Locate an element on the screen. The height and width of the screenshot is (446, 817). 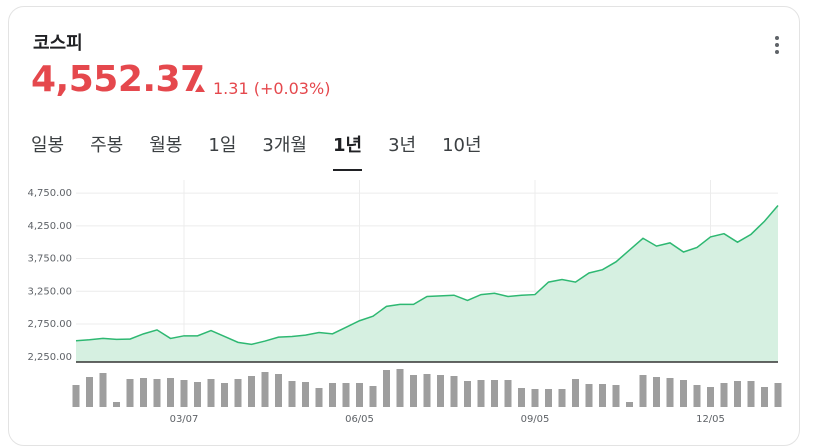
x-tick-label: 03/07 is located at coordinates (184, 419).